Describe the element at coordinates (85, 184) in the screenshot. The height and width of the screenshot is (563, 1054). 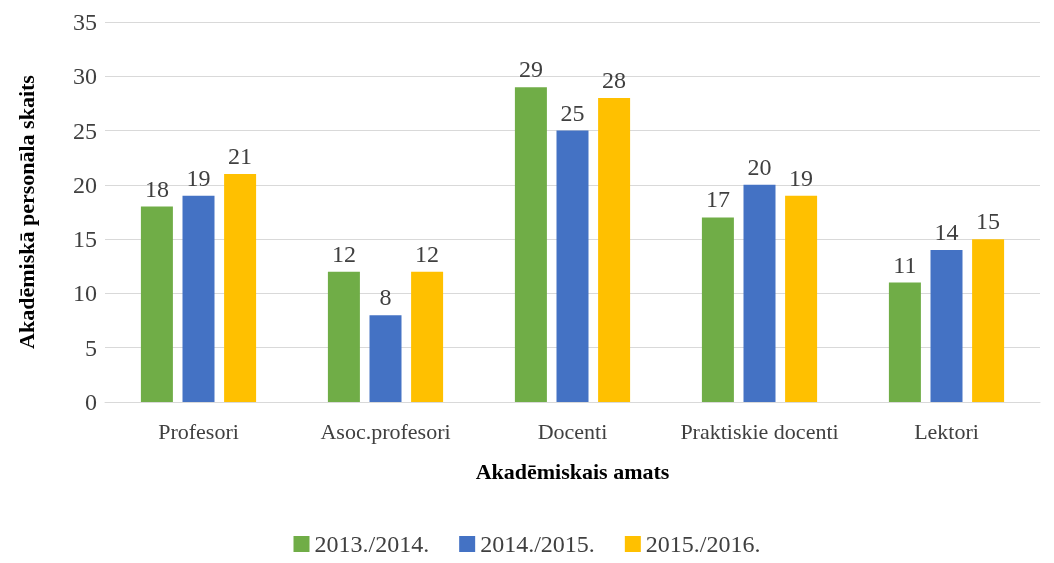
I see `y-tick-label: 20` at that location.